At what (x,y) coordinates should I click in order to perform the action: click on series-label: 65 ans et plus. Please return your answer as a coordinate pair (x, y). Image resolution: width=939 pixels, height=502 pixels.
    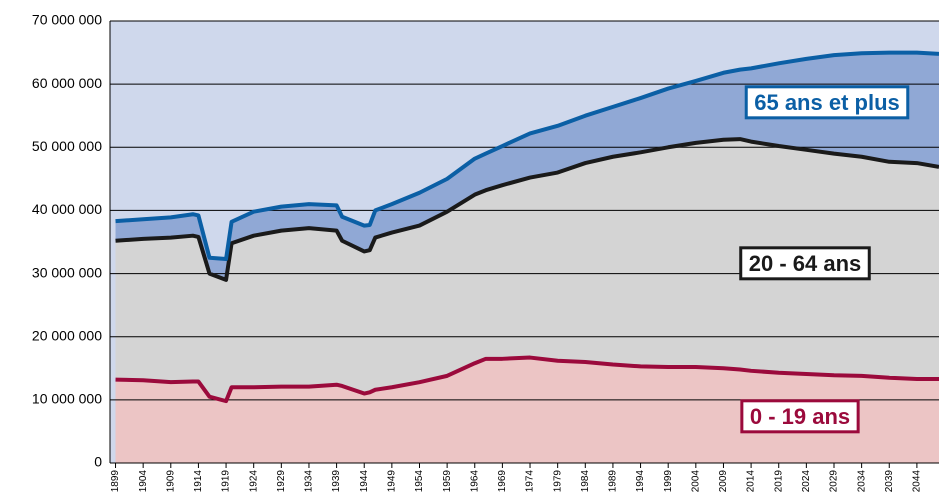
    Looking at the image, I should click on (827, 102).